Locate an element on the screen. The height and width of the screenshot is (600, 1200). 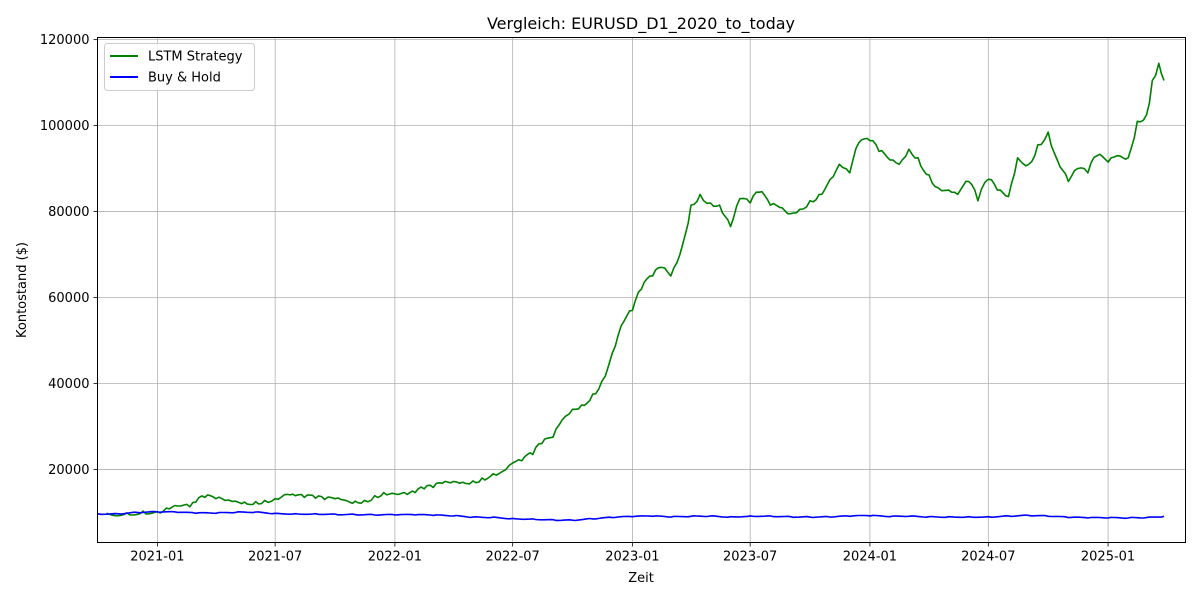
x-tick-label: 2025-01 is located at coordinates (1108, 557).